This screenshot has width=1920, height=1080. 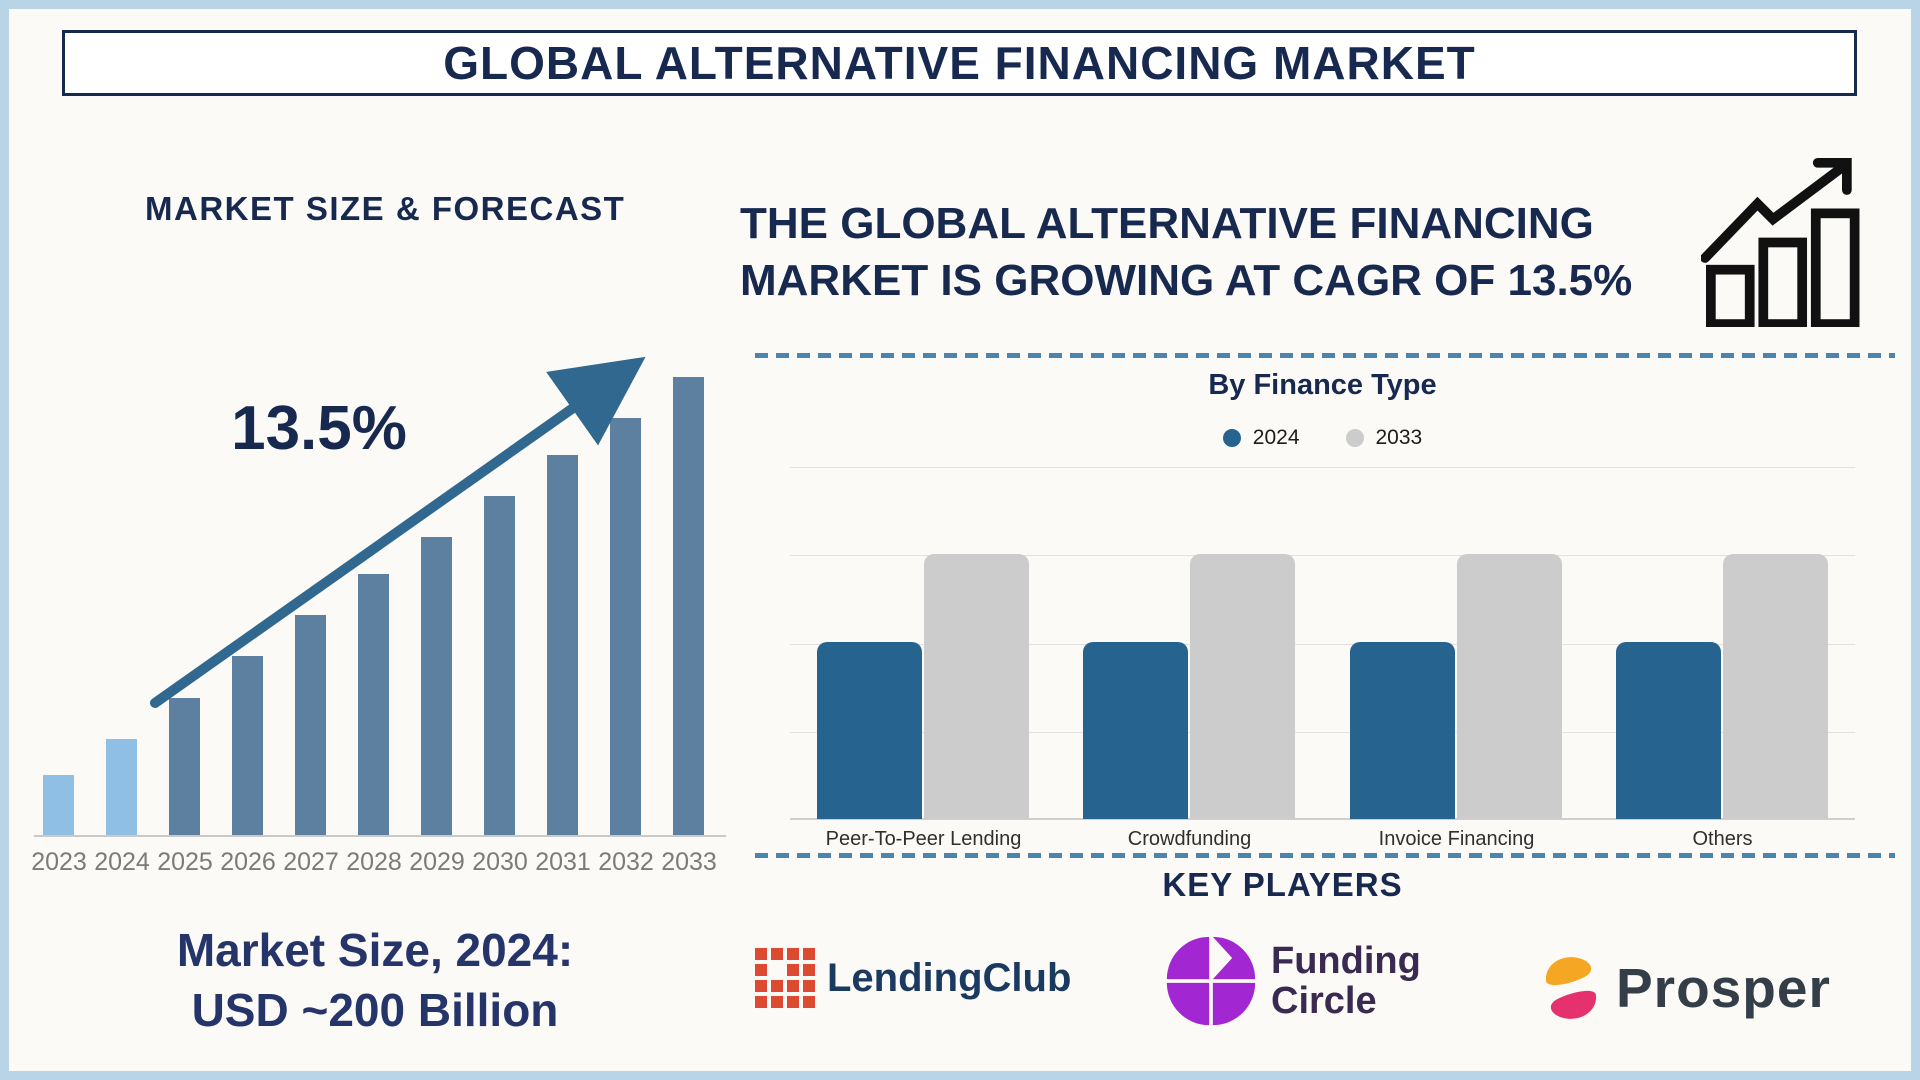 I want to click on legend-label: 2024, so click(x=1276, y=437).